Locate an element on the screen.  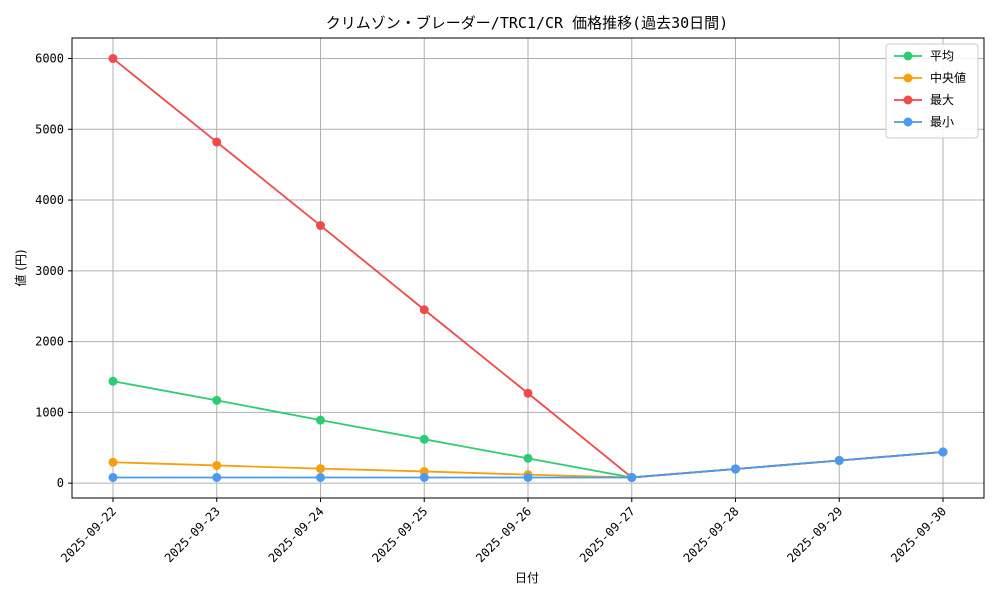
legend-item: 中央値 is located at coordinates (930, 77).